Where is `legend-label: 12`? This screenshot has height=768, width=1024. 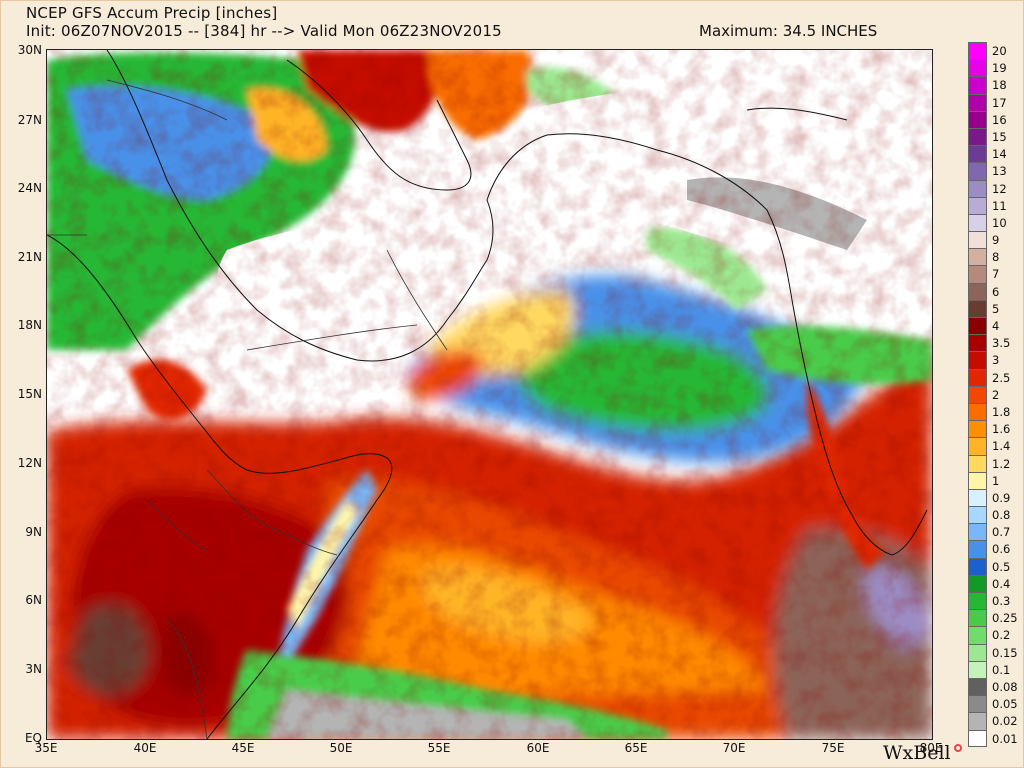
legend-label: 12 is located at coordinates (999, 188).